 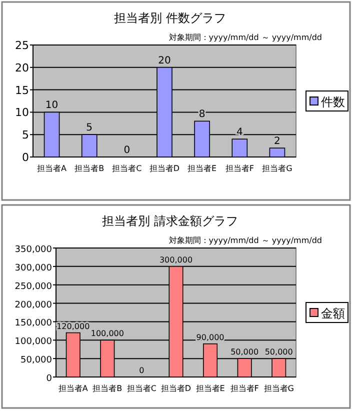 What do you see at coordinates (277, 142) in the screenshot?
I see `data-label: 2` at bounding box center [277, 142].